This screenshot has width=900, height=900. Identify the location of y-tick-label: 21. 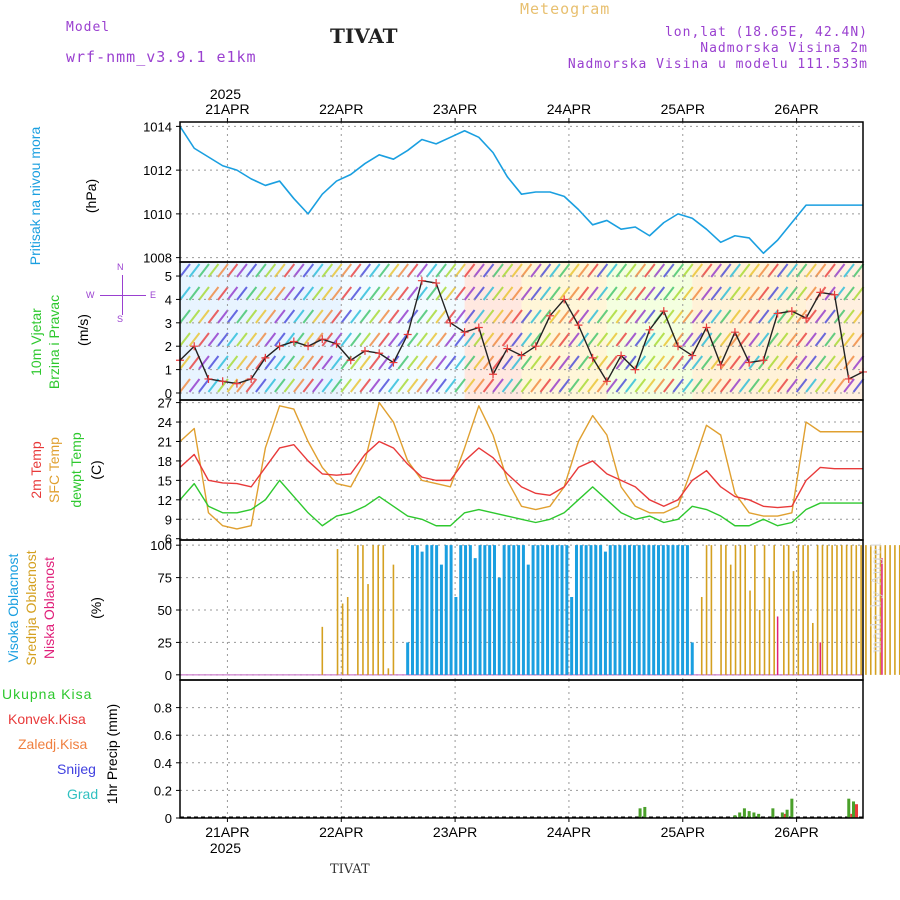
(165, 441).